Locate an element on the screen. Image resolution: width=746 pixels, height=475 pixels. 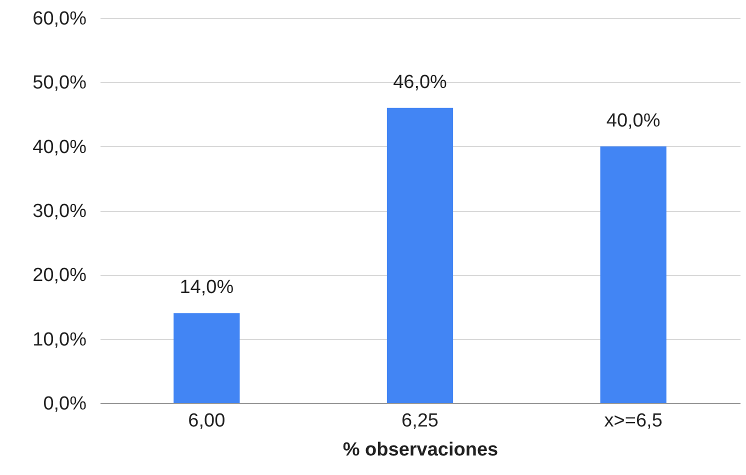
x-tick-label: 6,00 is located at coordinates (207, 421).